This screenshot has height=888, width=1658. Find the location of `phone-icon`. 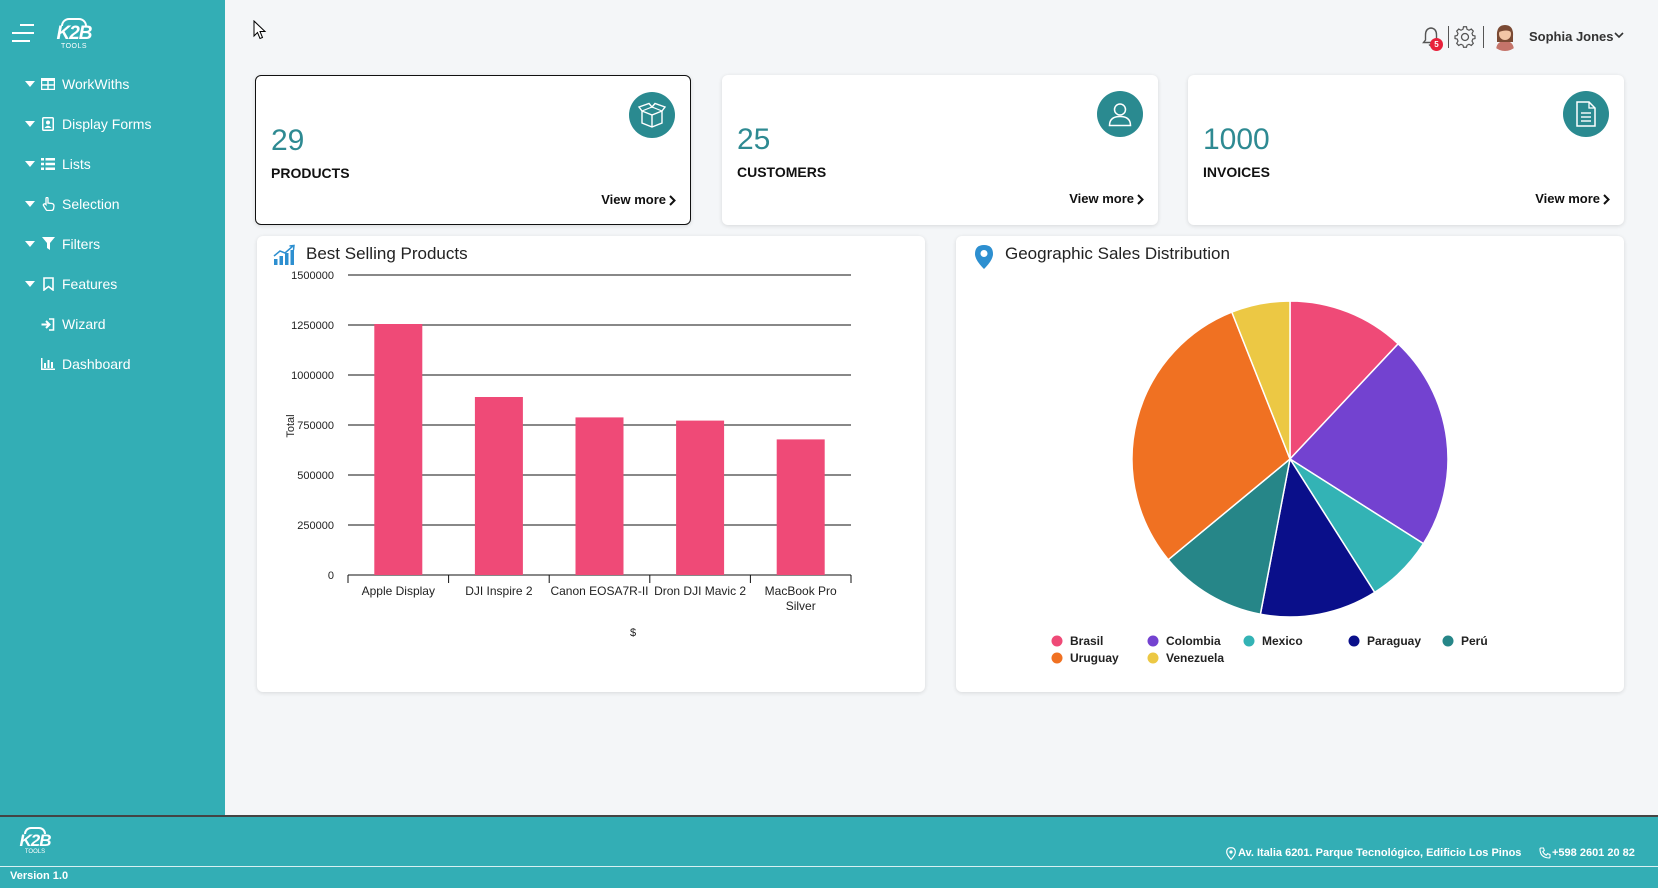

phone-icon is located at coordinates (1545, 853).